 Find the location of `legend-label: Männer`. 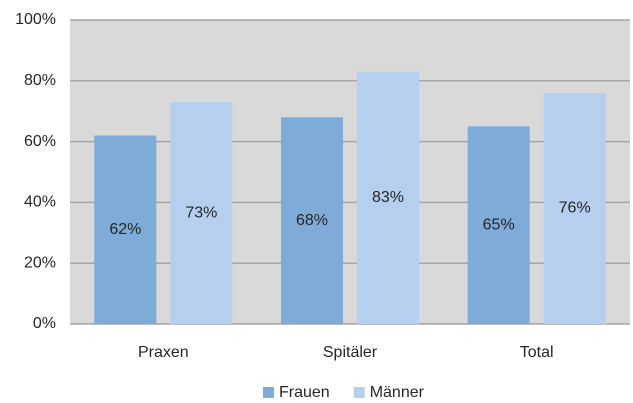

legend-label: Männer is located at coordinates (397, 392).